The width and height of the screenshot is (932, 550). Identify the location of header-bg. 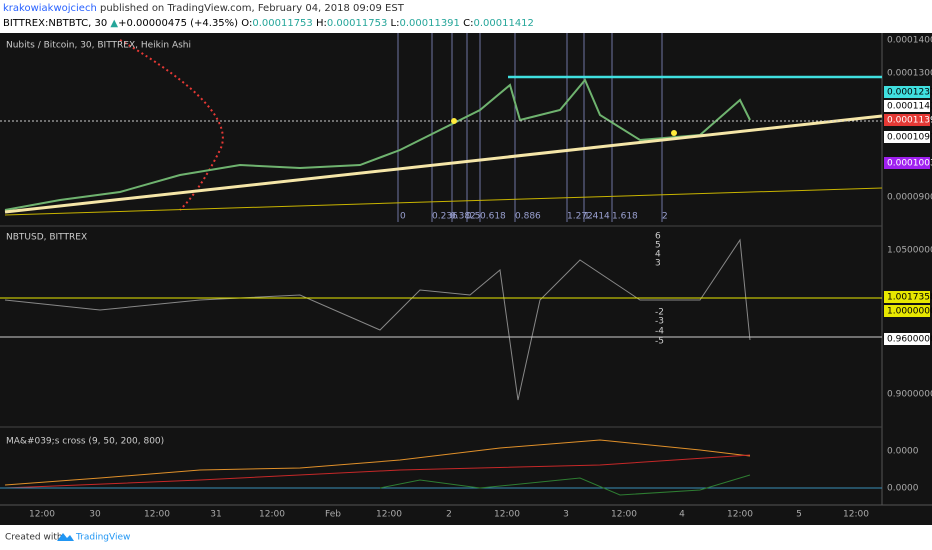
(466, 16).